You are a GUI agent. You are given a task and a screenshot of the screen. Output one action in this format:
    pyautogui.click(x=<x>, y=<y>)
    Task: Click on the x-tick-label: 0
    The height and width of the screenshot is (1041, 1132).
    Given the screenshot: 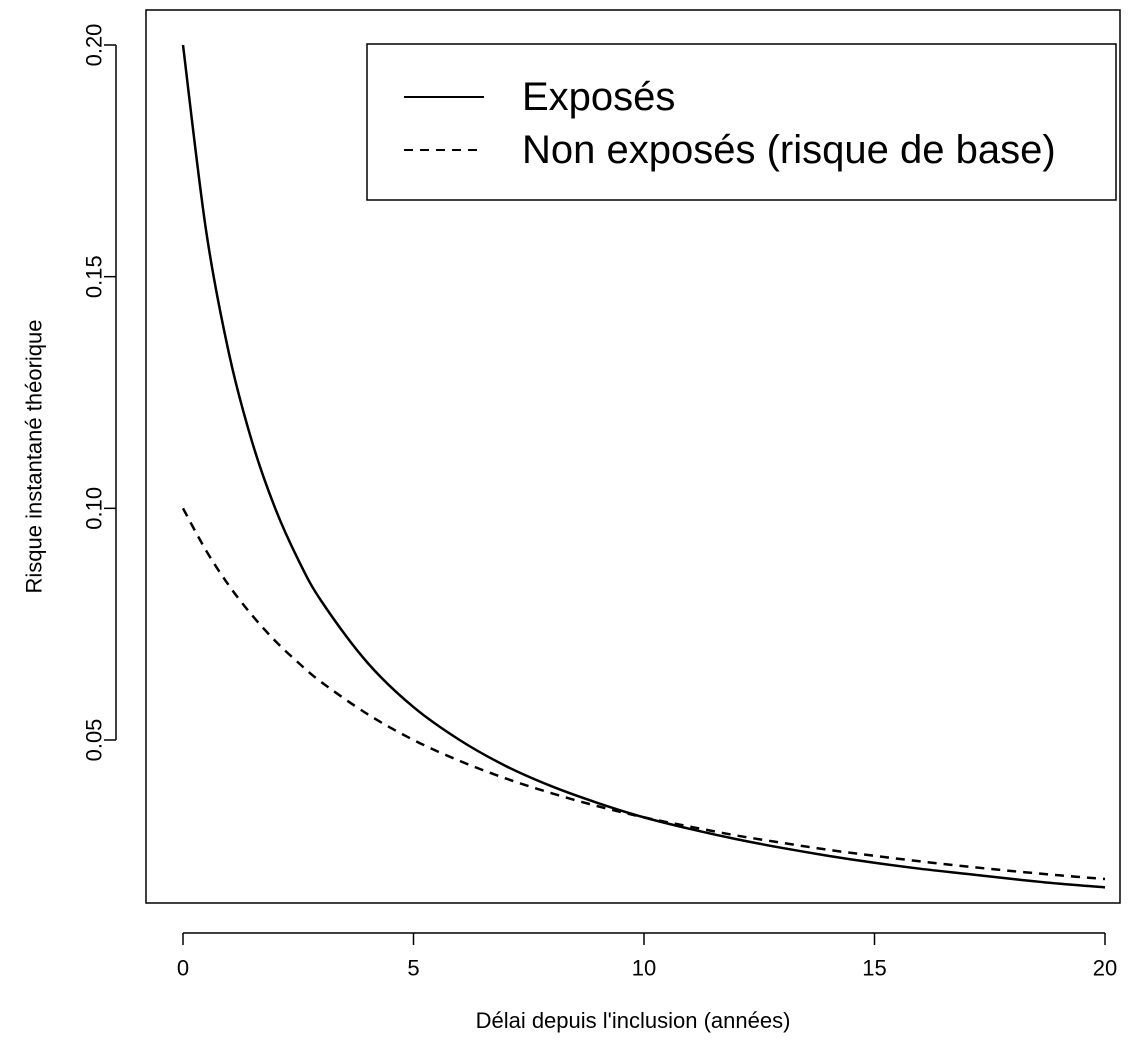 What is the action you would take?
    pyautogui.click(x=183, y=968)
    